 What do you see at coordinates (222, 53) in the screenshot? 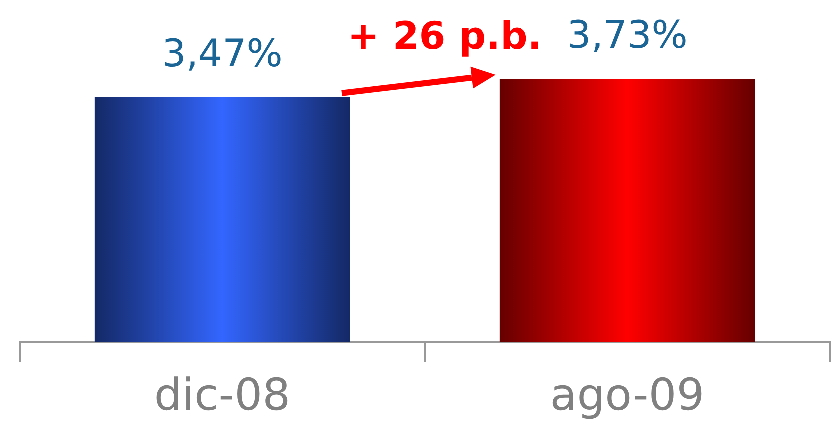
I see `data-label: 3,47%` at bounding box center [222, 53].